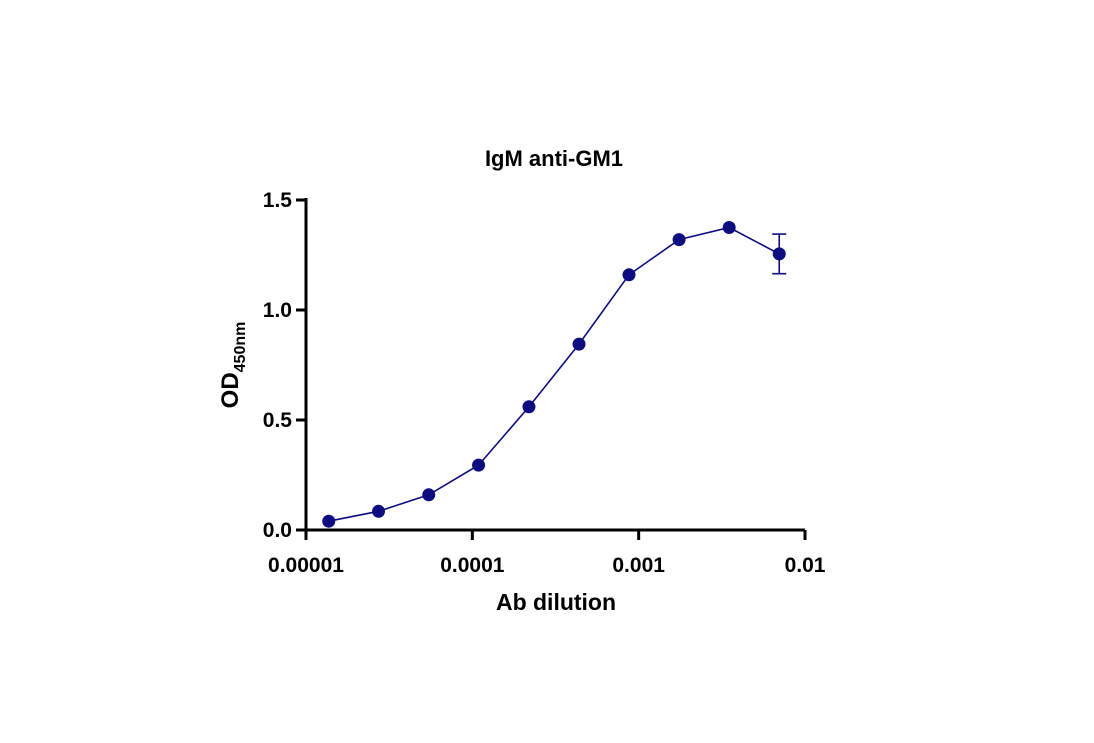 The width and height of the screenshot is (1094, 743). I want to click on y-ticks: 0.0 0.5 1.0 1.5, so click(284, 365).